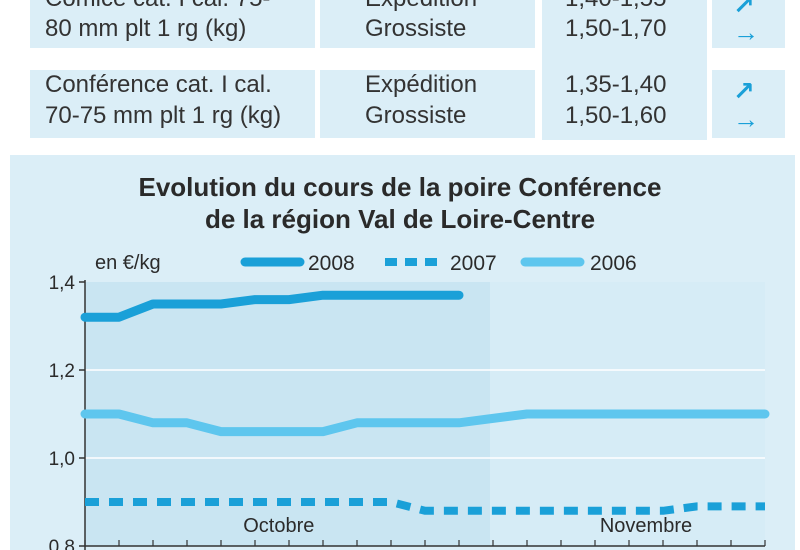  I want to click on price-range: 1,50-1,60, so click(616, 115).